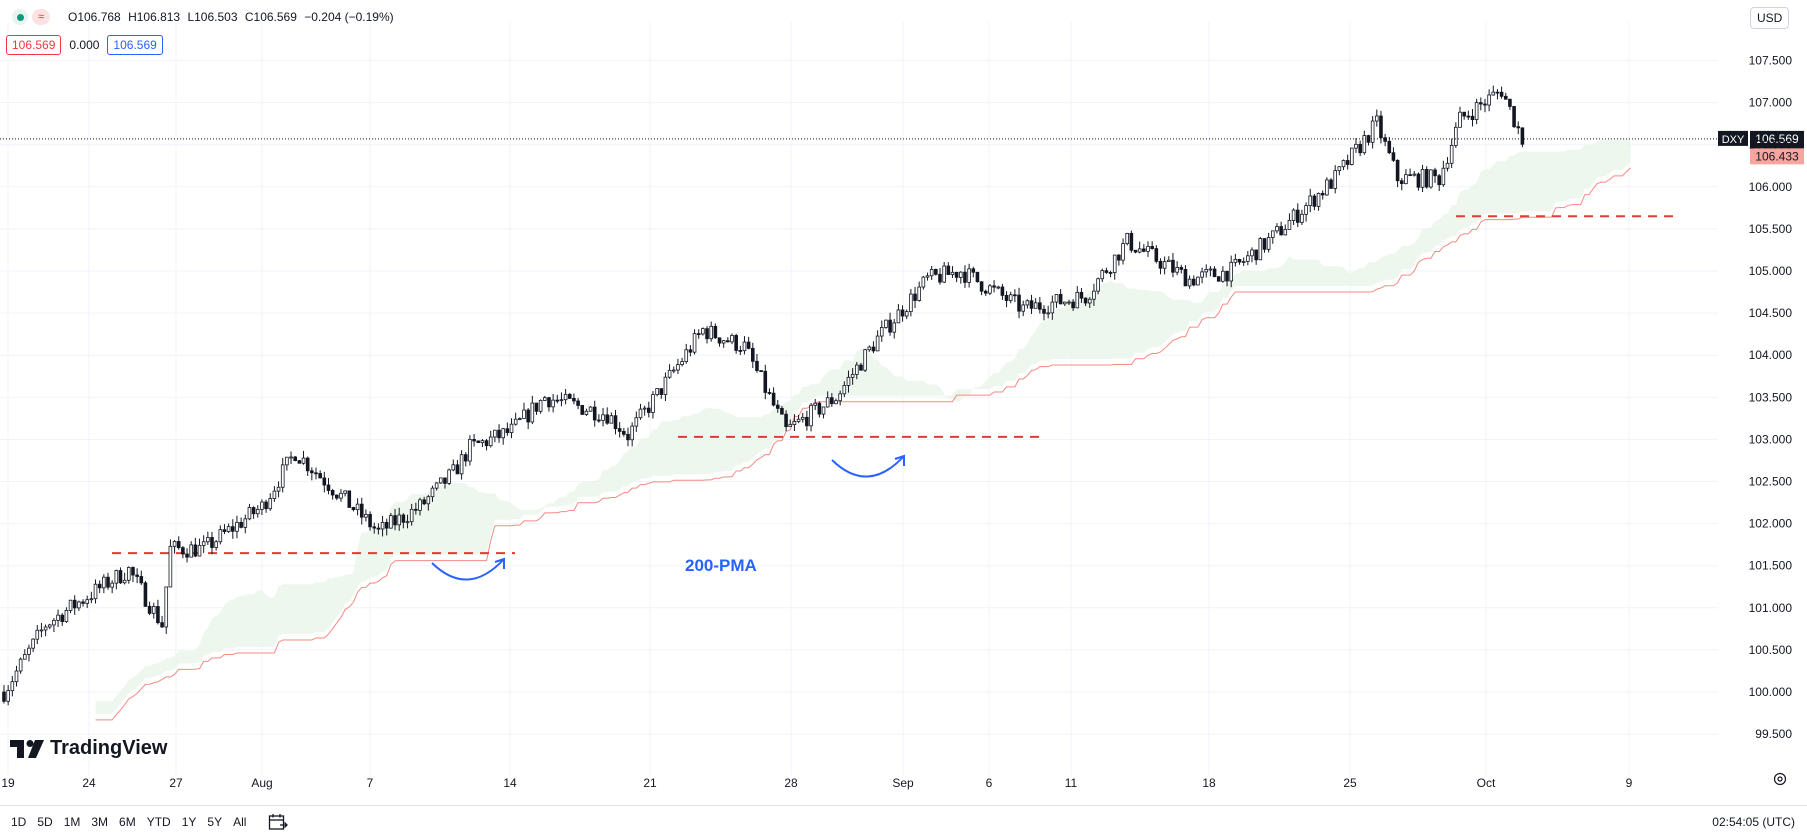 The height and width of the screenshot is (837, 1807). I want to click on range-1m-button: 1M, so click(72, 821).